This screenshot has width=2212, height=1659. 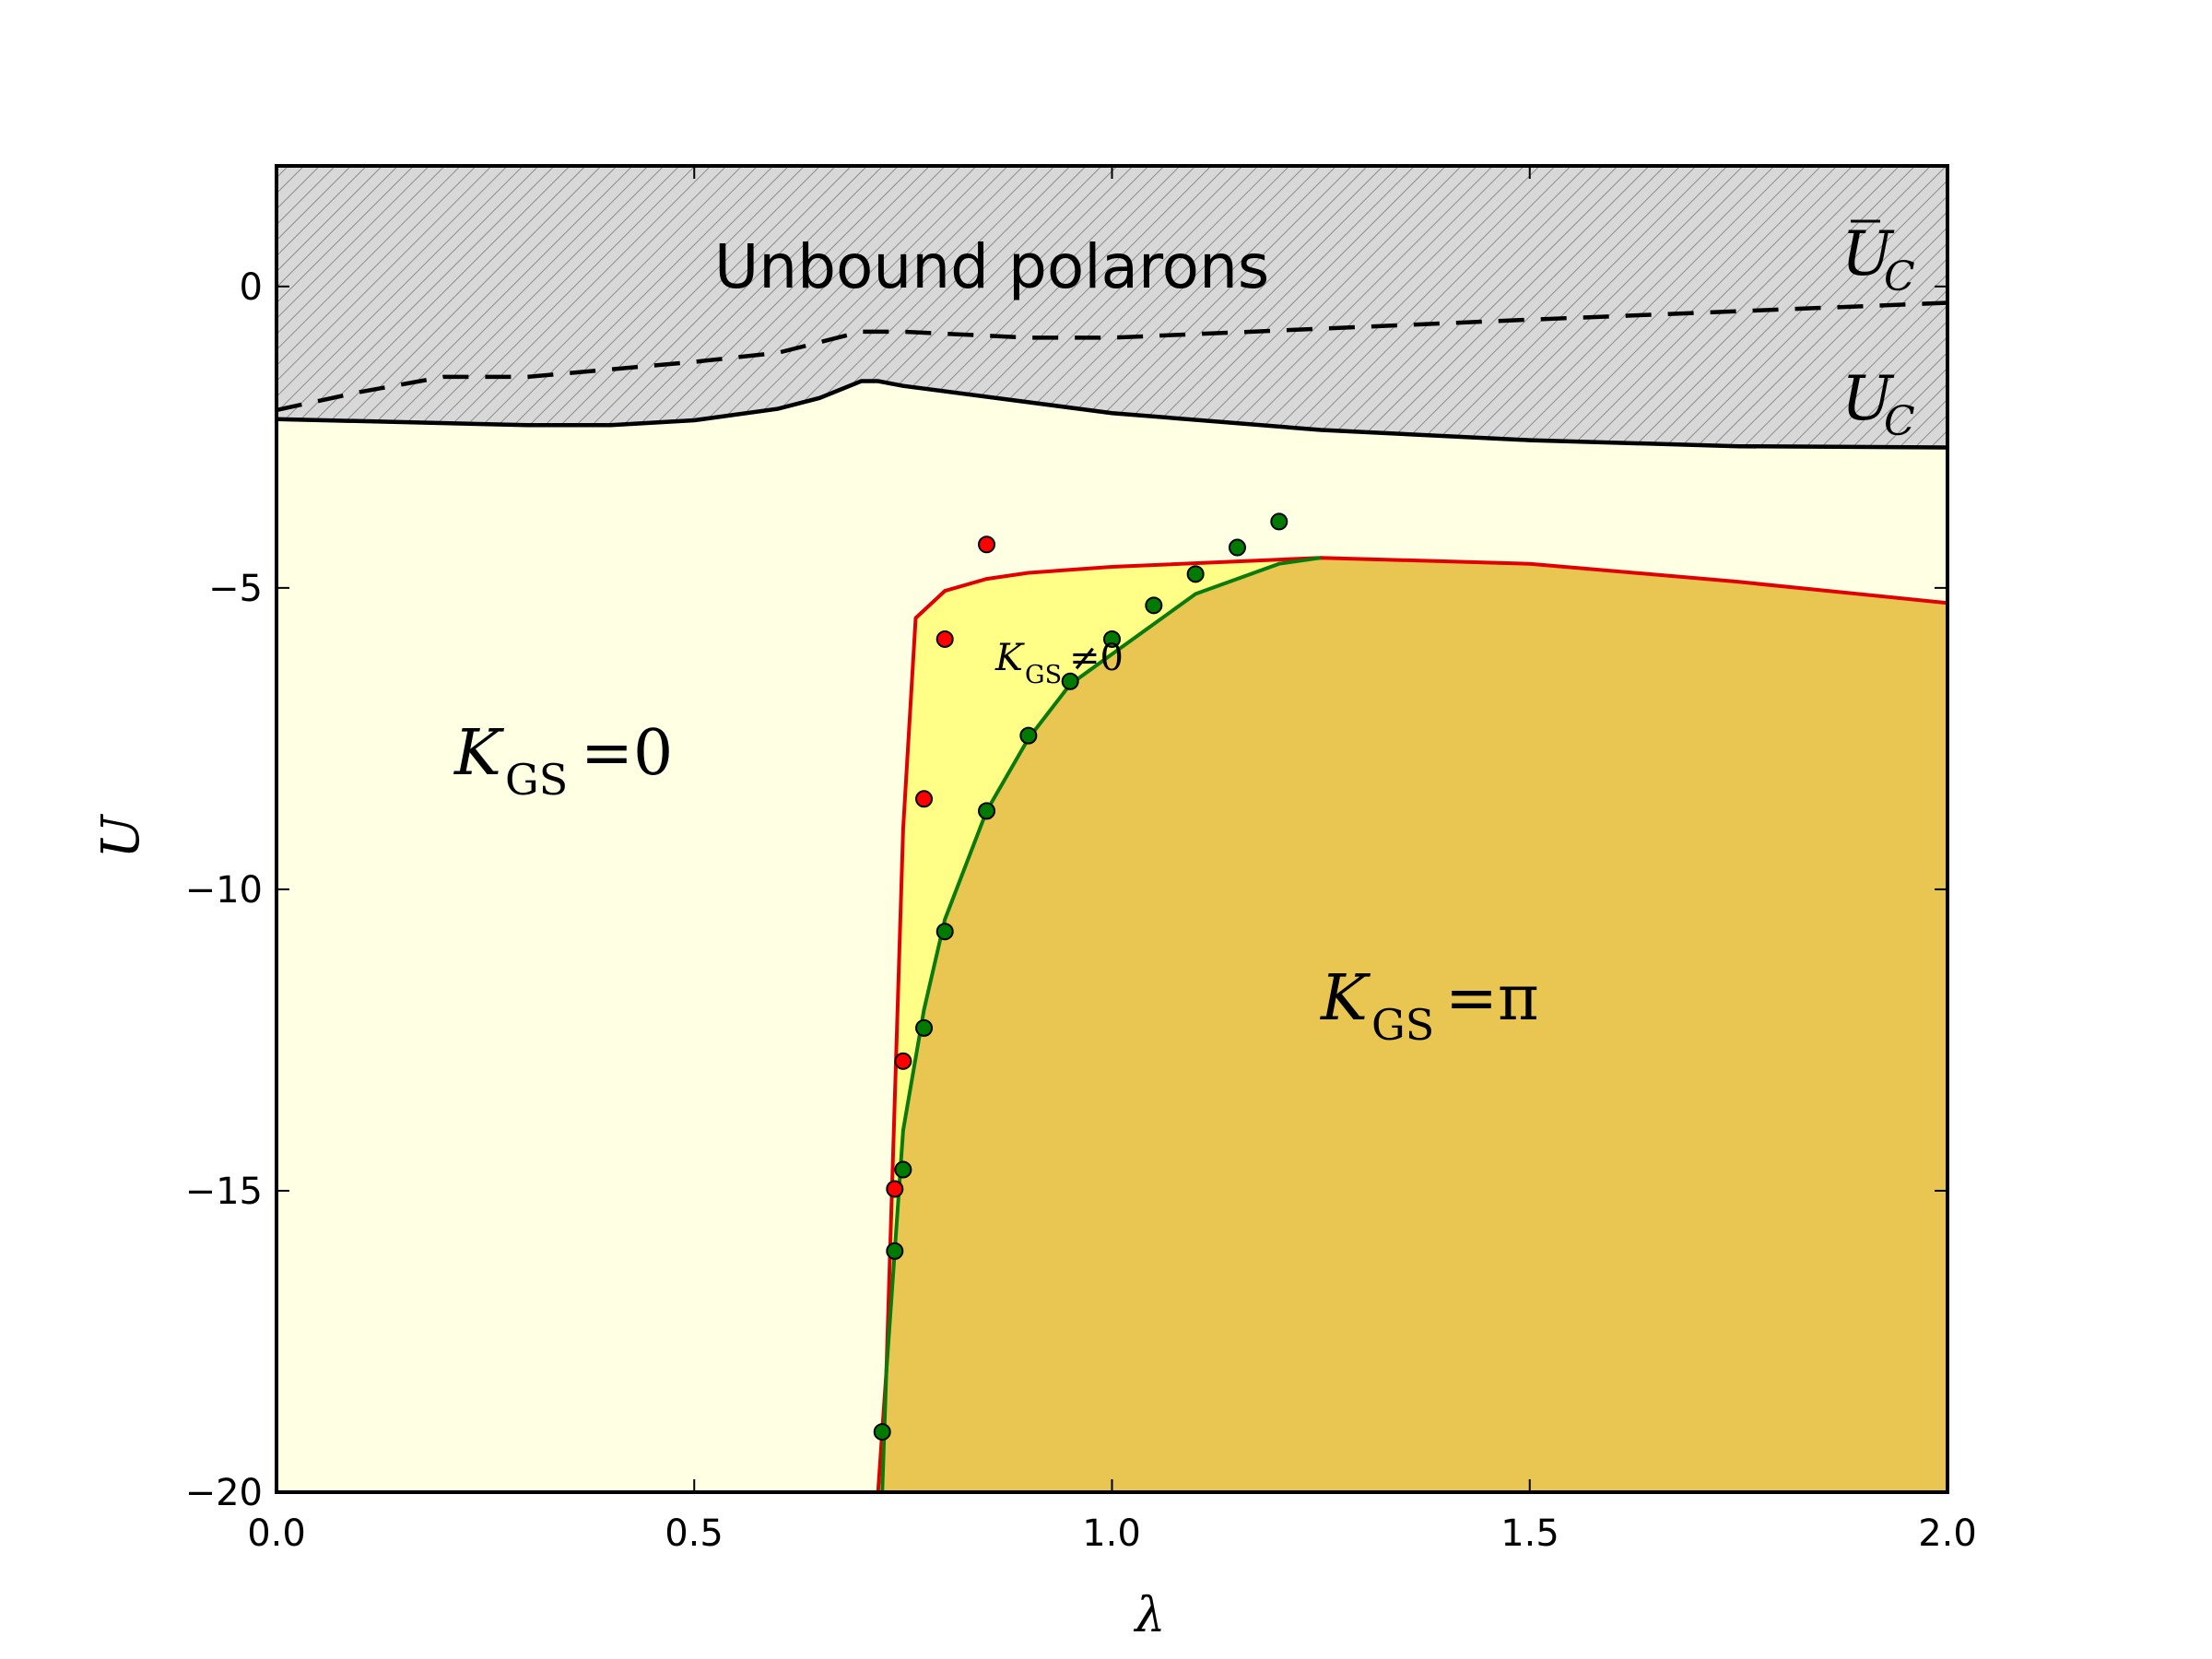 What do you see at coordinates (694, 1533) in the screenshot?
I see `x-tick-1: 0.5` at bounding box center [694, 1533].